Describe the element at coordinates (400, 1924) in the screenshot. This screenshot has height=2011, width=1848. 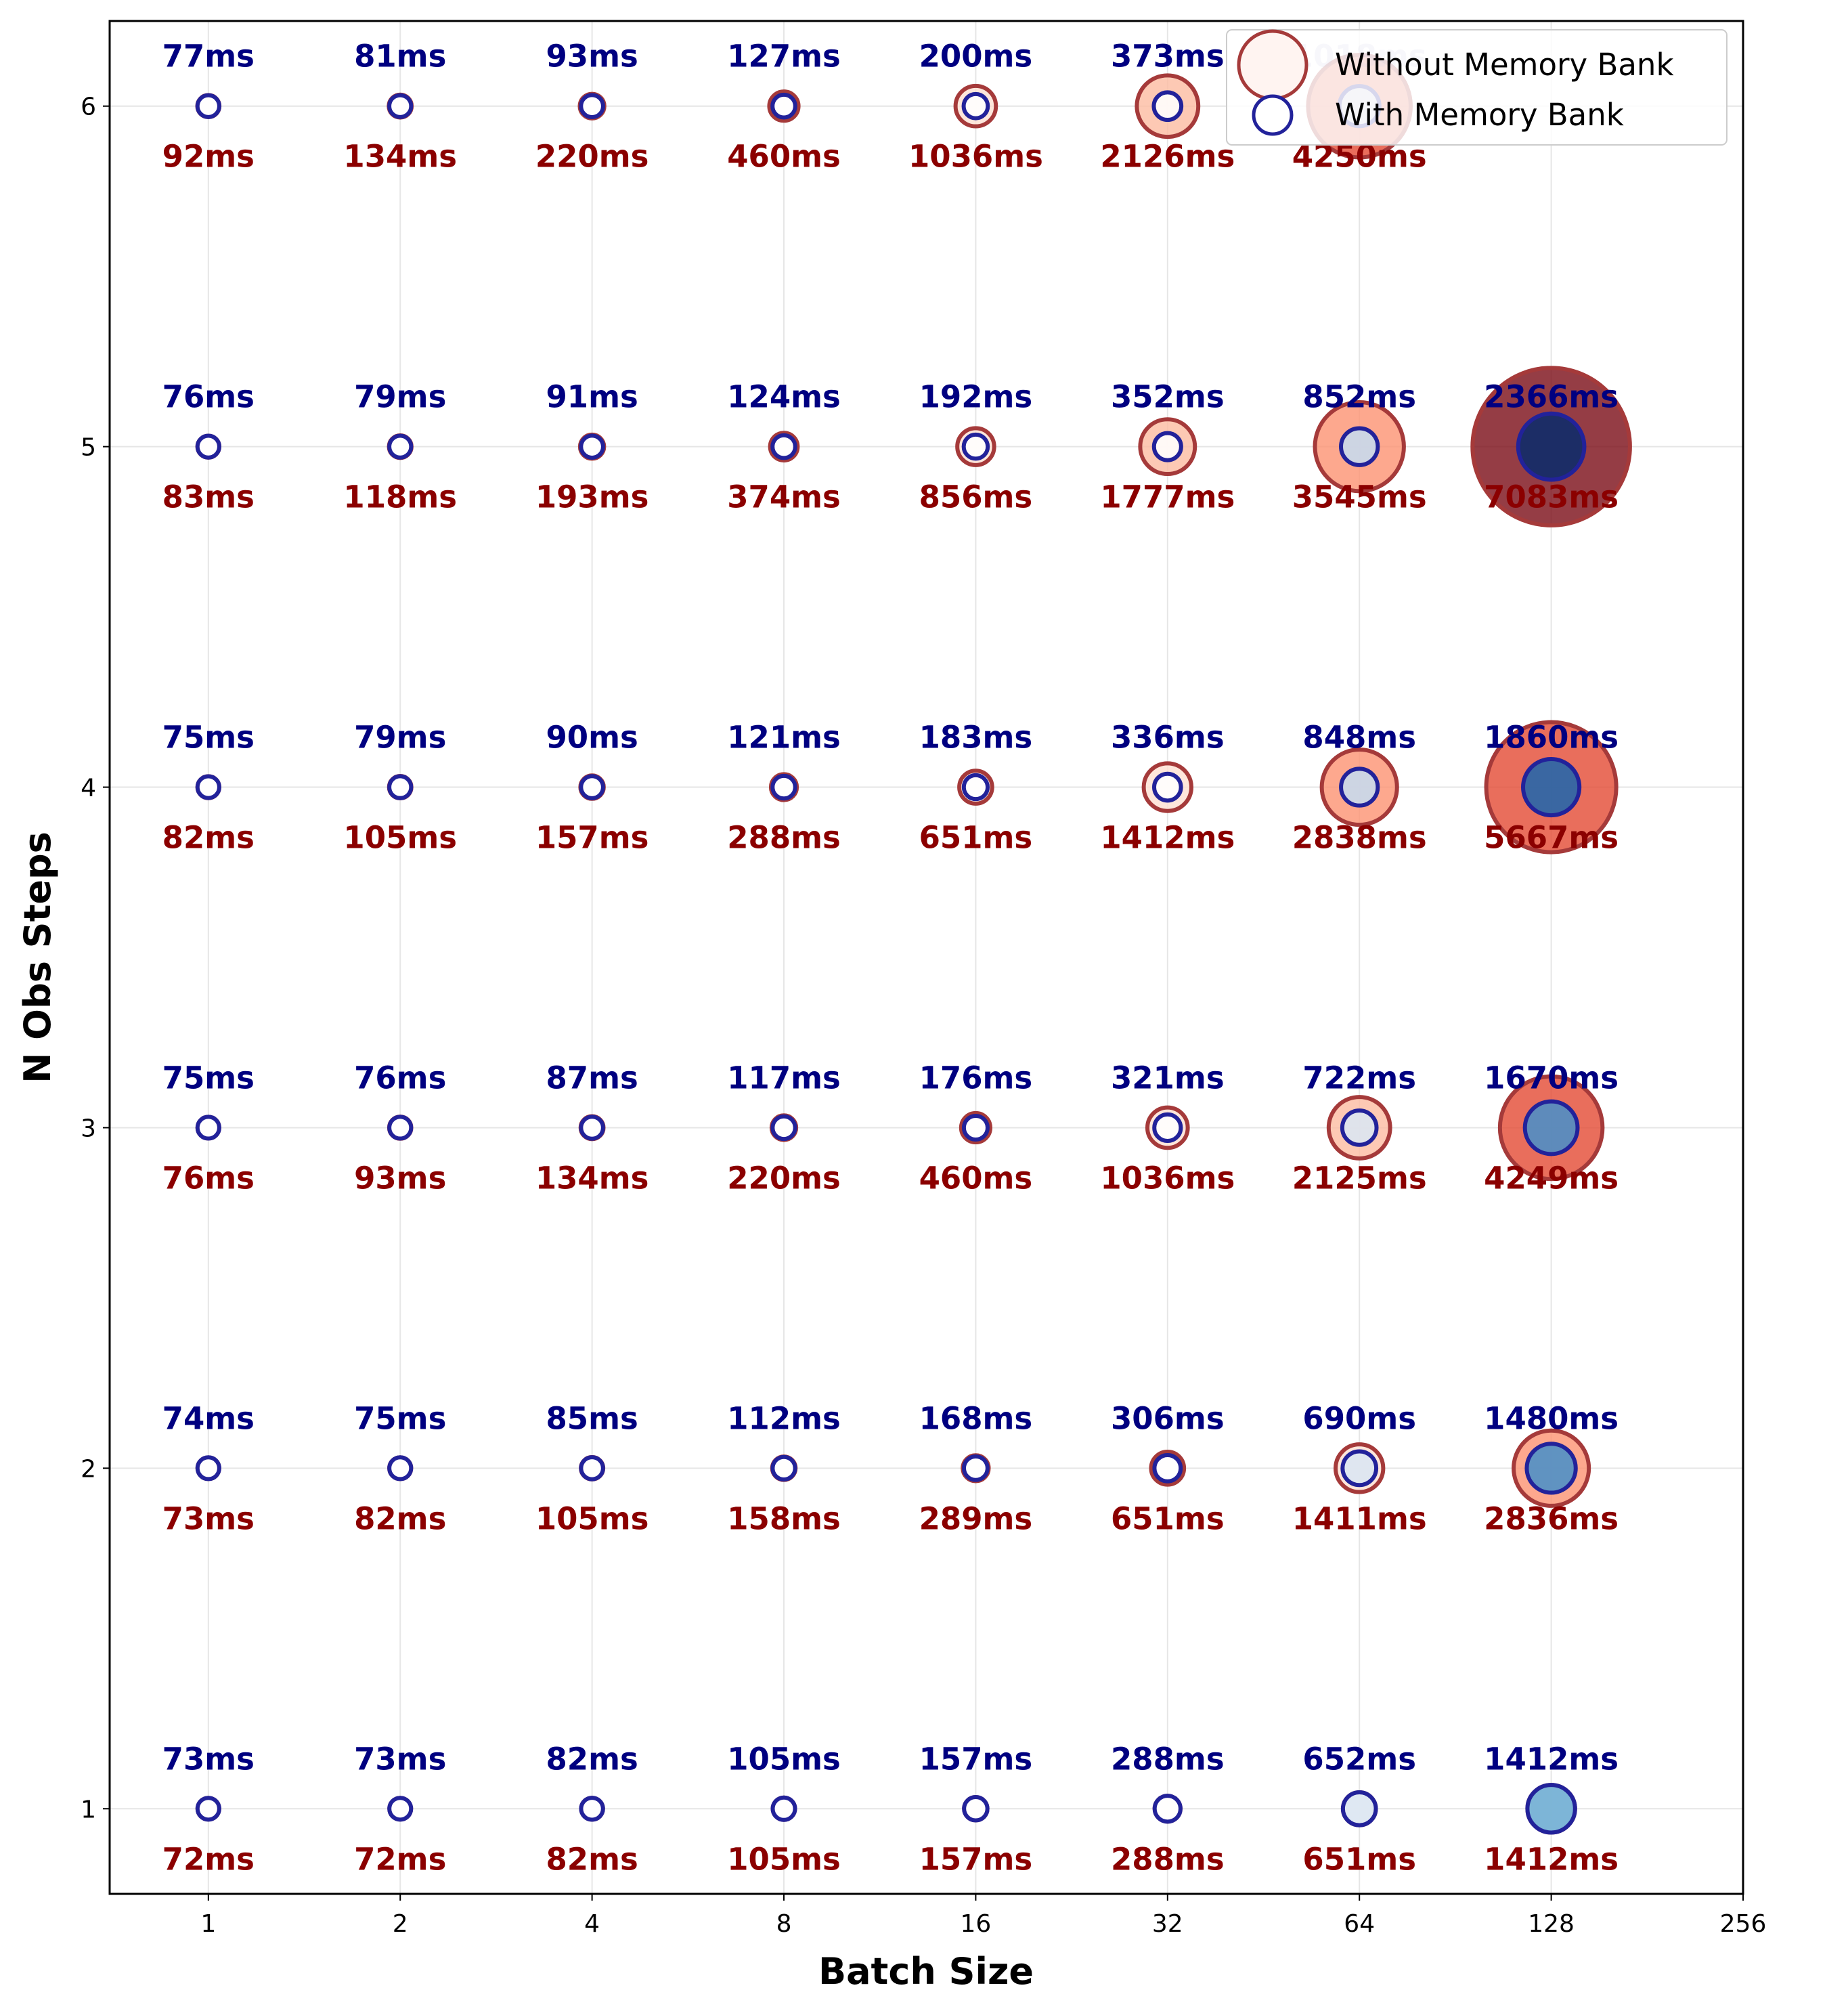
I see `x-tick-label: 2` at that location.